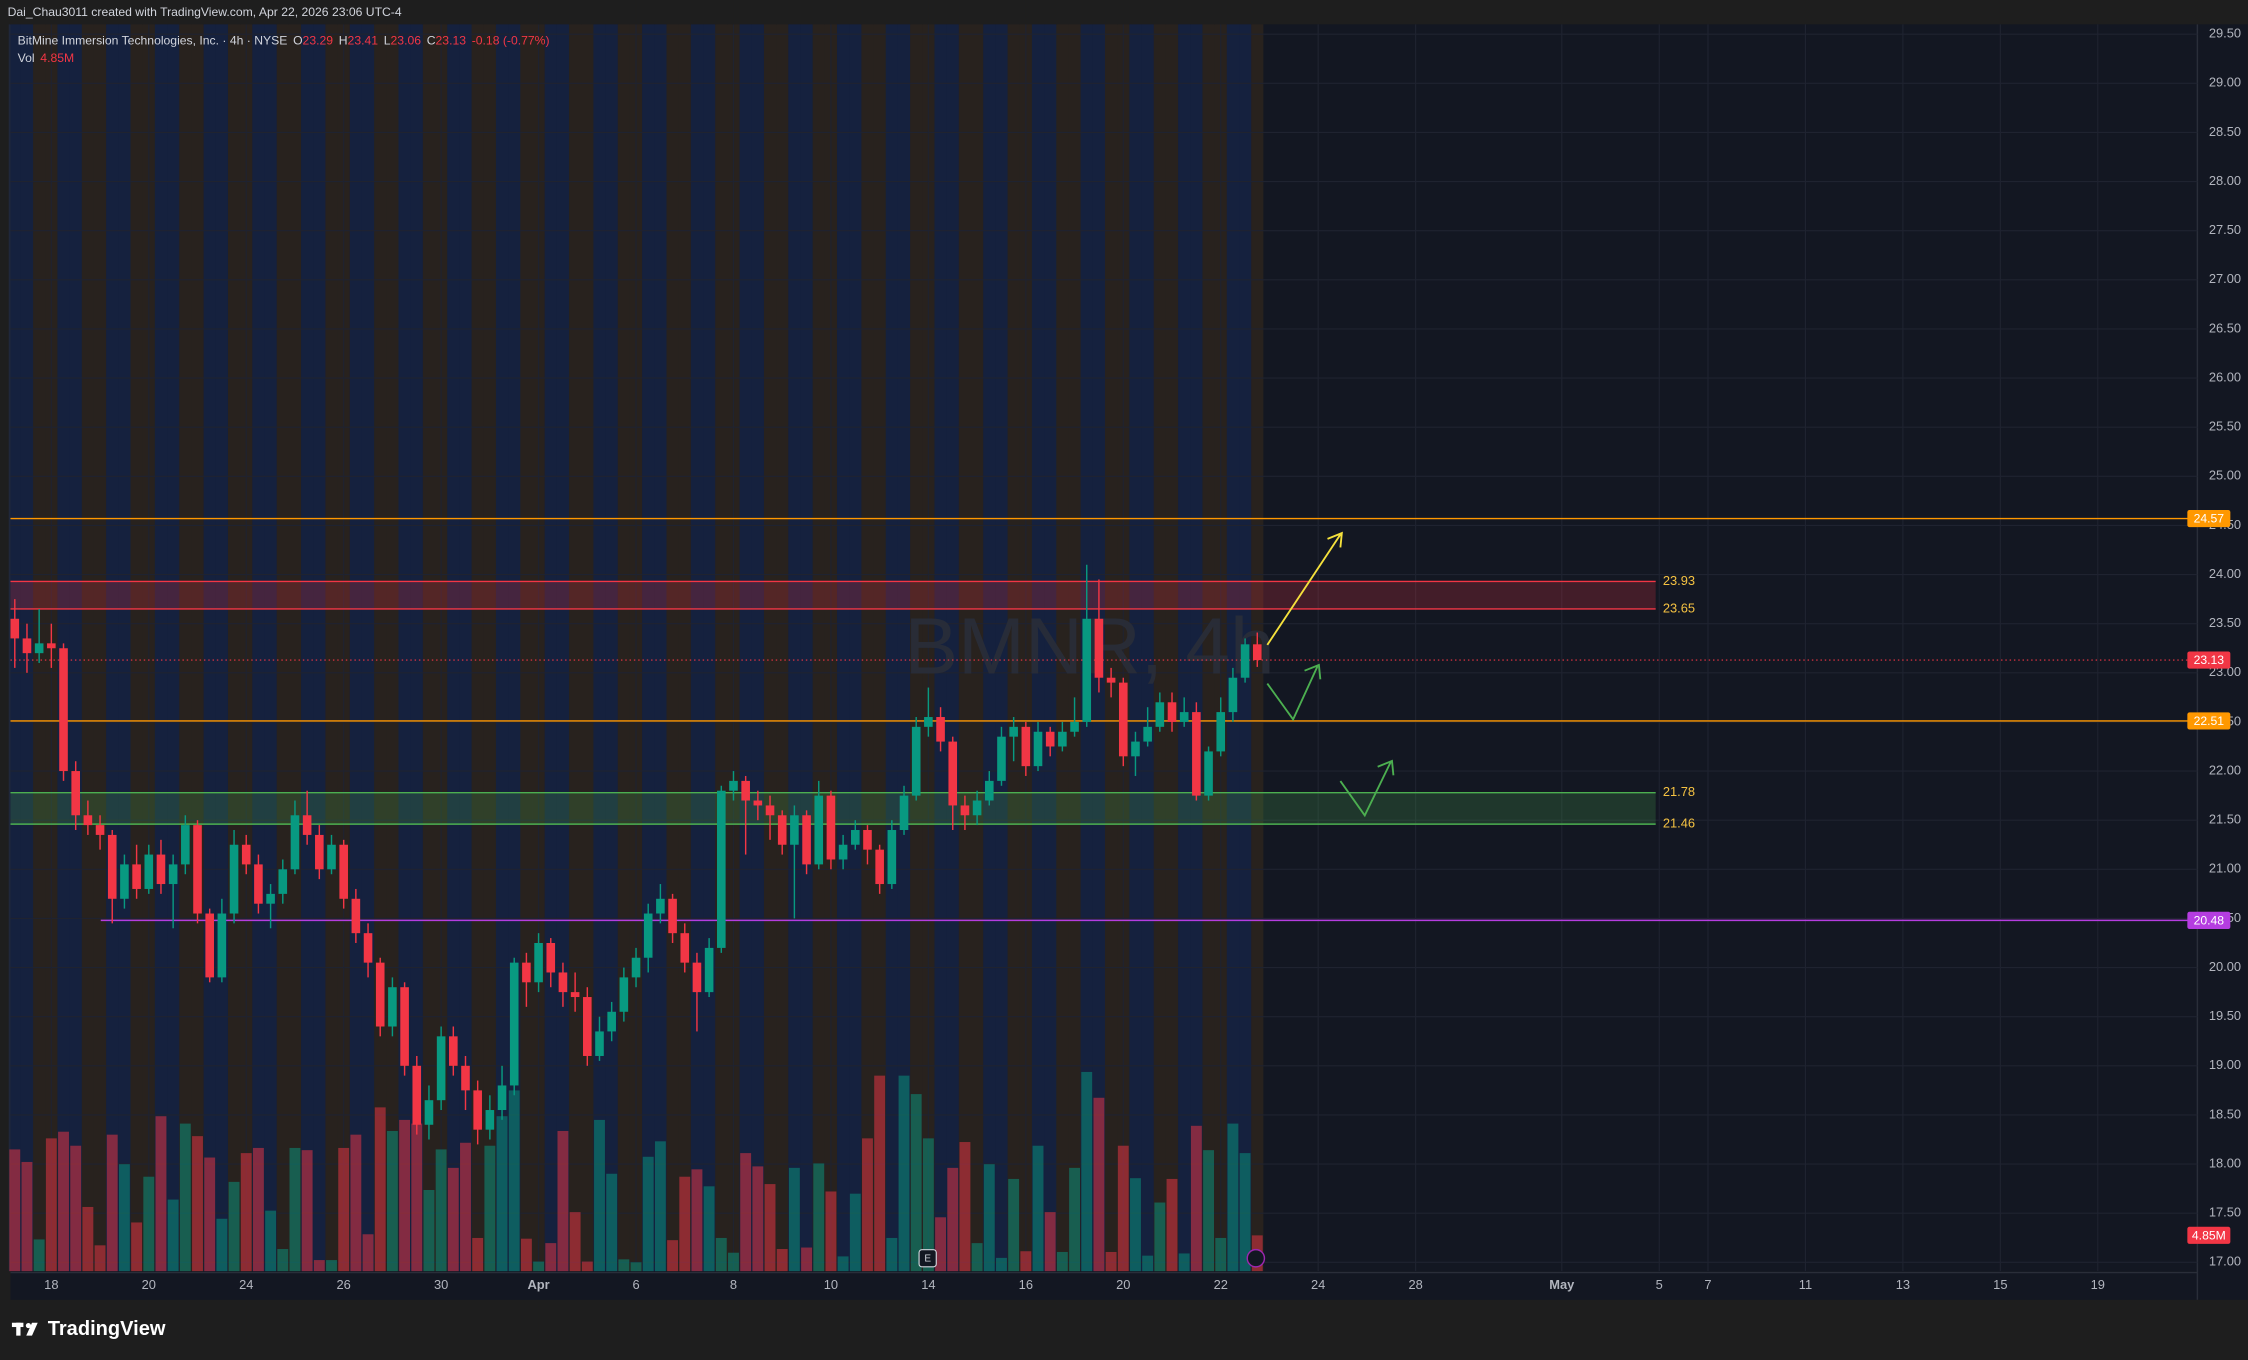 This screenshot has width=2248, height=1360. I want to click on y-tick-label: 29.00, so click(2225, 82).